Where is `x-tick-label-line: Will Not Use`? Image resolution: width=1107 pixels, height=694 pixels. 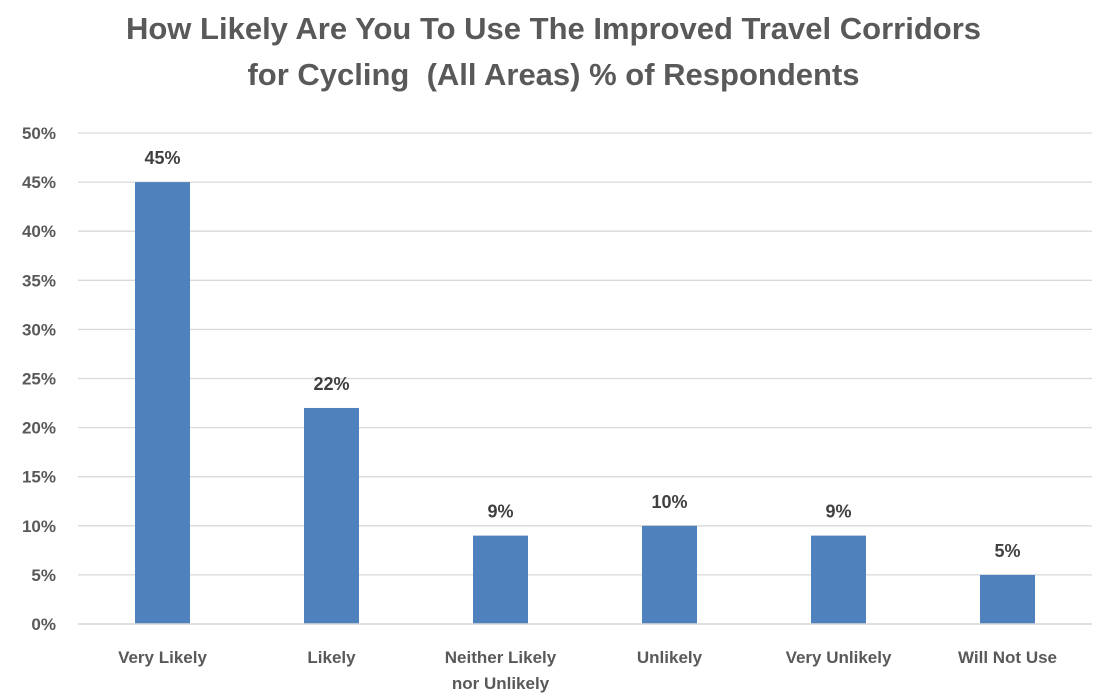
x-tick-label-line: Will Not Use is located at coordinates (1007, 657).